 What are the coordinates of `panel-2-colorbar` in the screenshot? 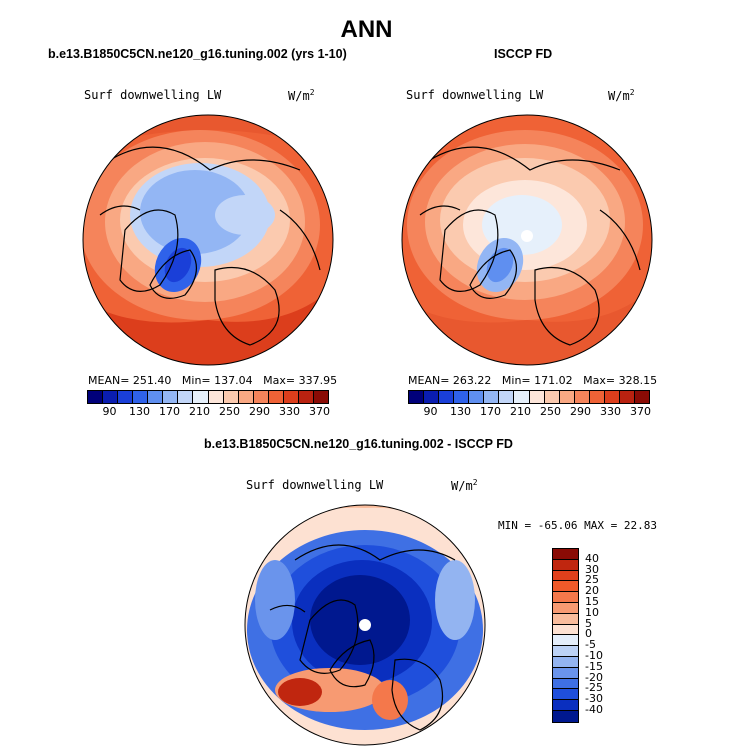 It's located at (529, 397).